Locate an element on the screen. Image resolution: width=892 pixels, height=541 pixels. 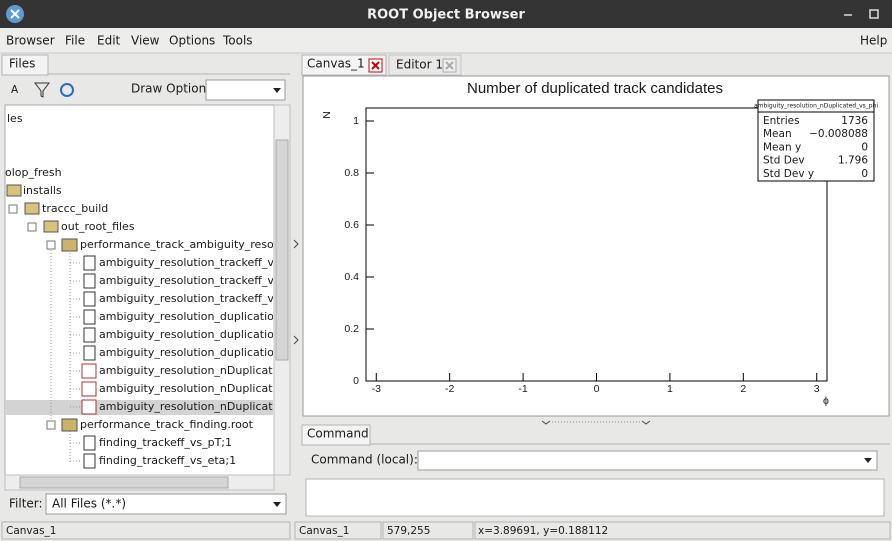
tree-item: ambiguity_resolution_trackeff_vs_eta; is located at coordinates (203, 280).